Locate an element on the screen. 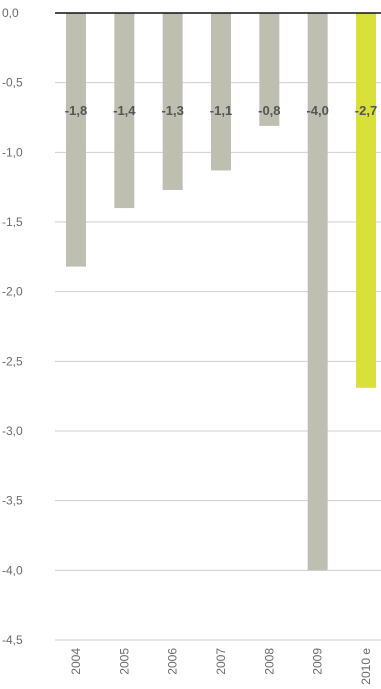 The image size is (381, 689). y-axis-ticks: 0,0 -0,5 -1,0 -1,5 -2,0 -2,5 -3,0 -3,5 -4,0 -4,5 is located at coordinates (12, 326).